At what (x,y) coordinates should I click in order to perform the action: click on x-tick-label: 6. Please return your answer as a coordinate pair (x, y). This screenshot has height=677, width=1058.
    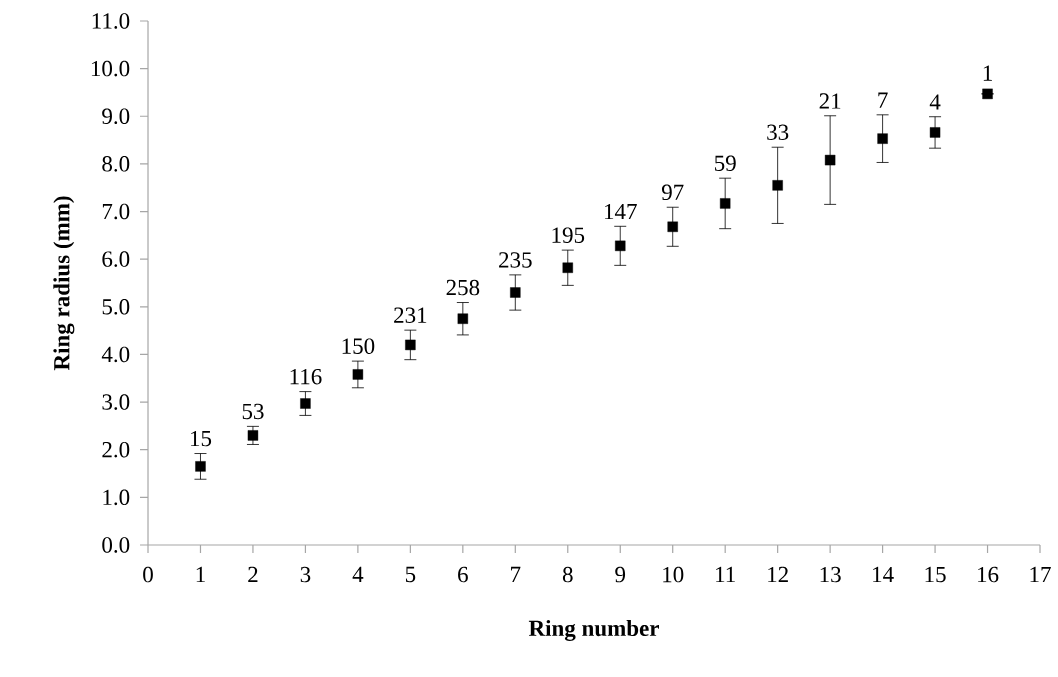
    Looking at the image, I should click on (463, 574).